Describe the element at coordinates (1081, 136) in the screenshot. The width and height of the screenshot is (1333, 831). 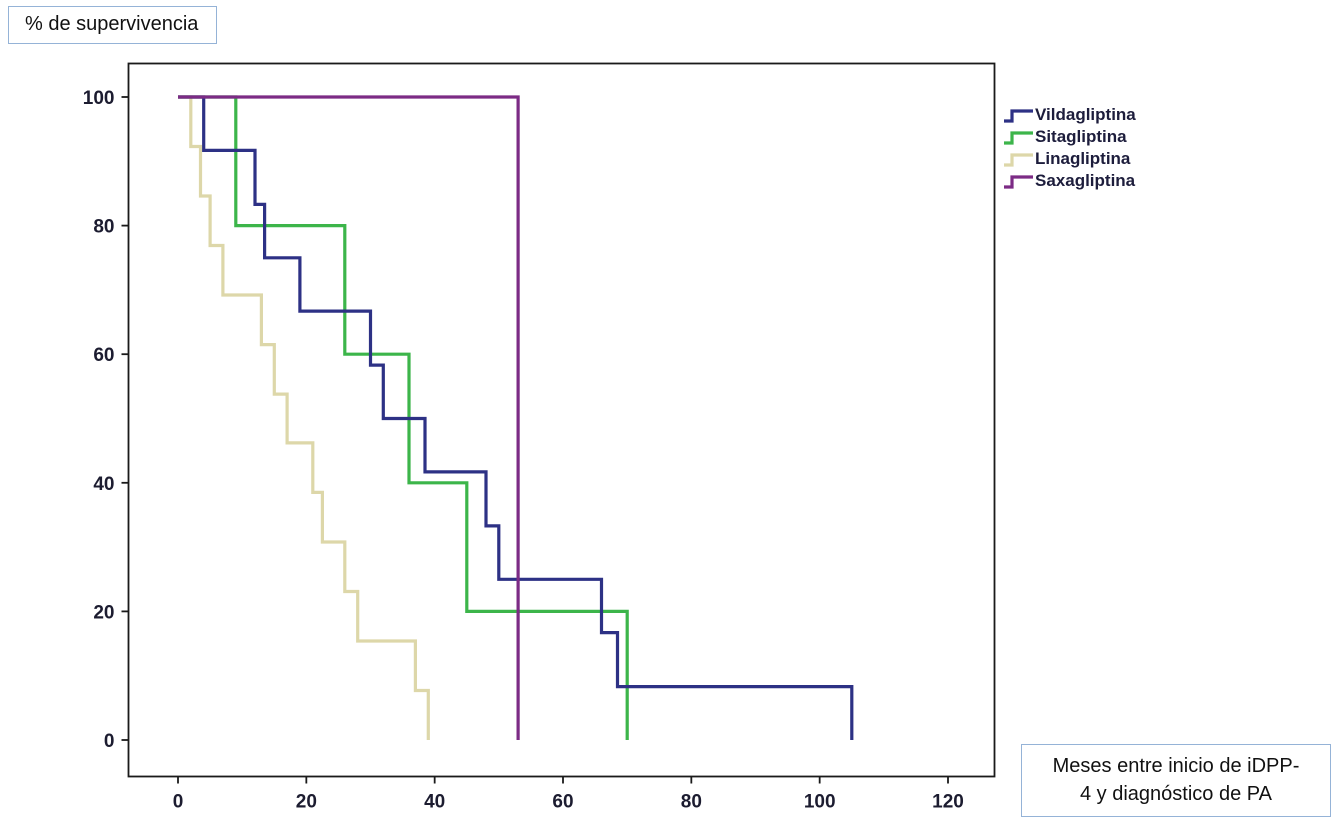
I see `legend-label: Sitagliptina` at that location.